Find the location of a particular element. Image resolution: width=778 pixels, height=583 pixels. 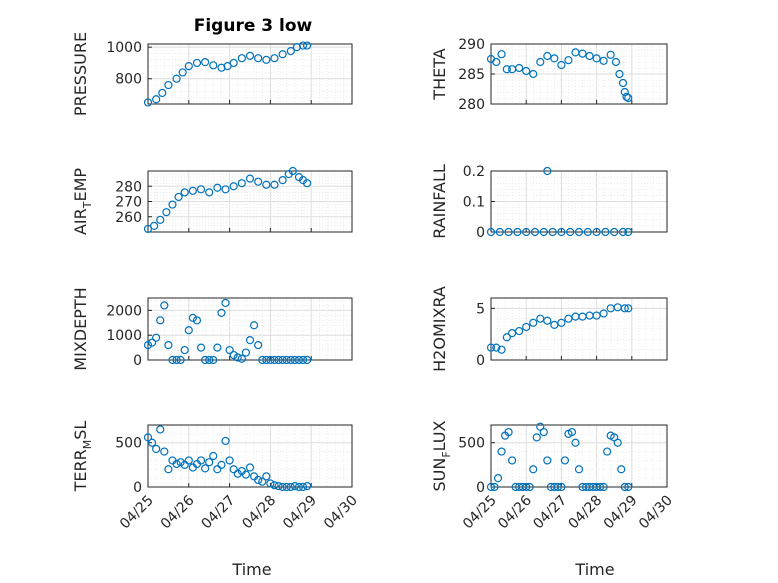

y-axis-label: H2OMIXRA is located at coordinates (439, 329).